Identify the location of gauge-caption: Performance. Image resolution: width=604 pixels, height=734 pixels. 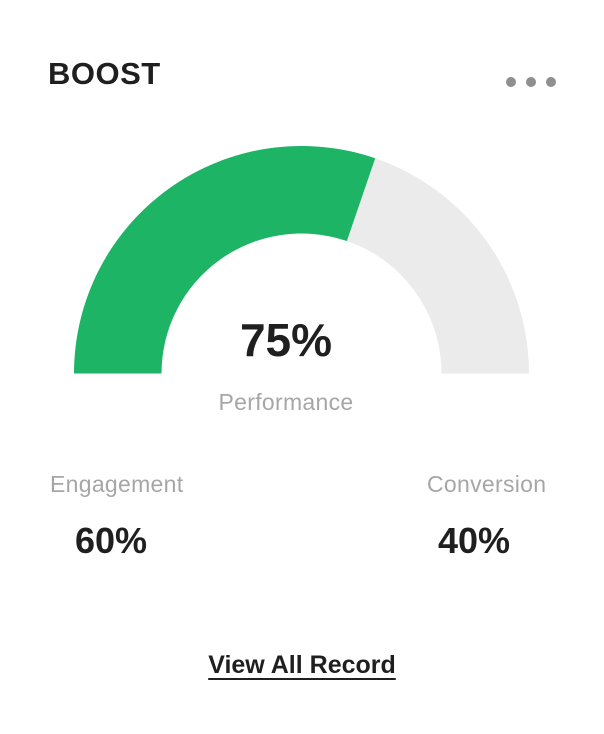
(286, 402).